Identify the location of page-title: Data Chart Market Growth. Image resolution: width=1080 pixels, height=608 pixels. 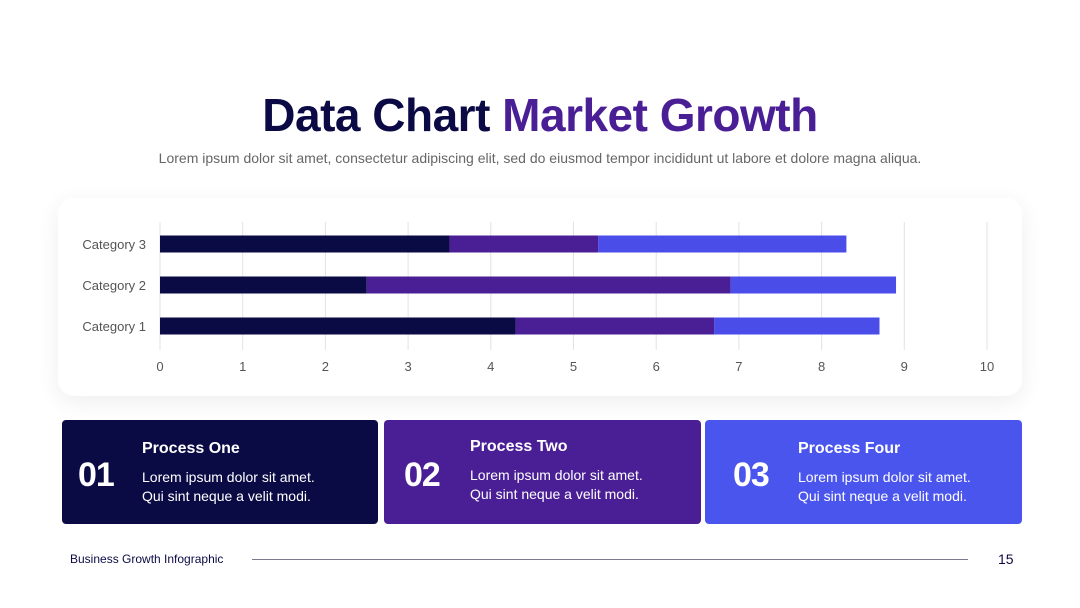
(540, 115).